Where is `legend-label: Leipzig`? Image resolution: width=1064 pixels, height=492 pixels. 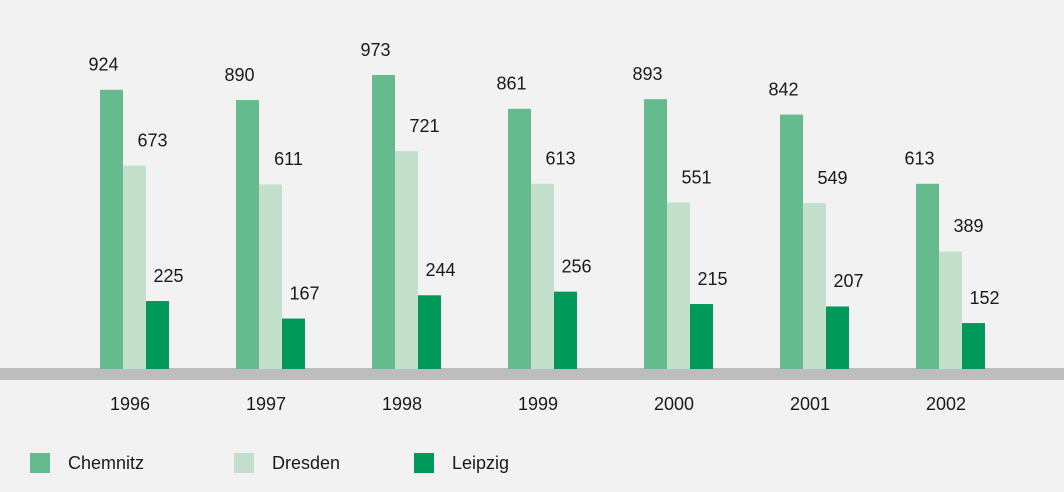
legend-label: Leipzig is located at coordinates (480, 463).